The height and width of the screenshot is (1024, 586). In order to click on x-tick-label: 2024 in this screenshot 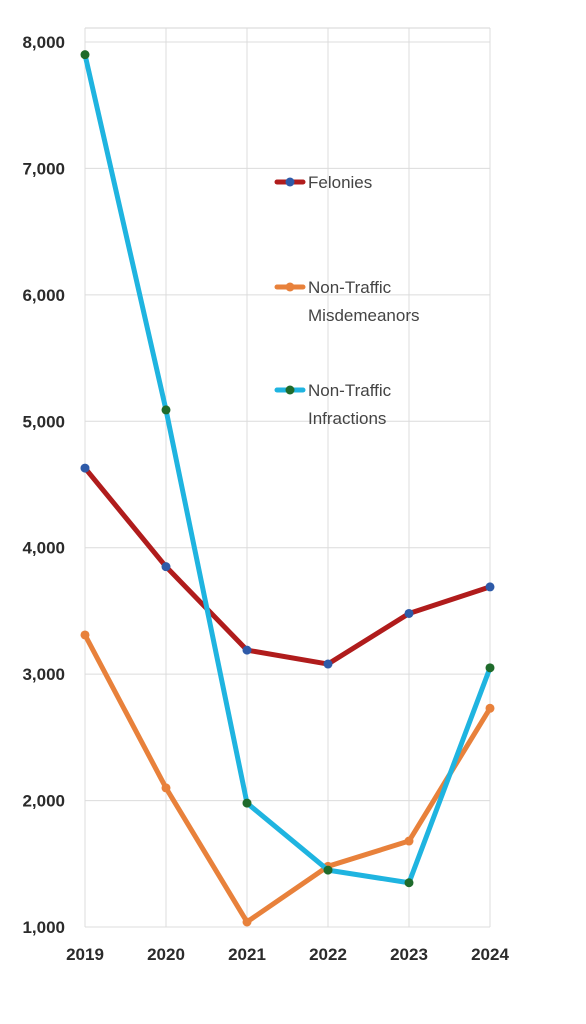, I will do `click(490, 954)`.